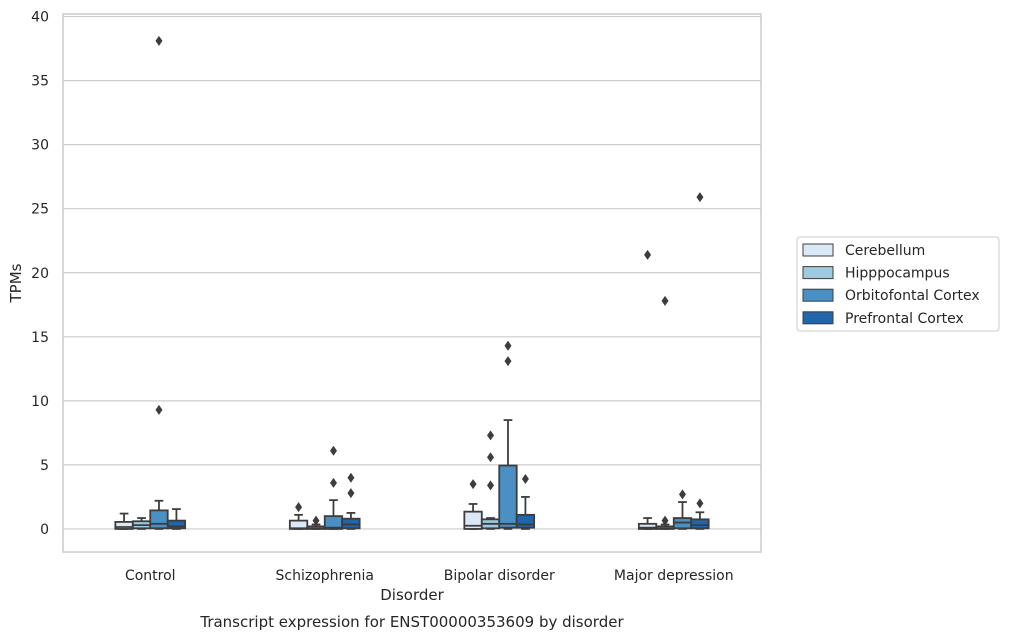 Image resolution: width=1009 pixels, height=639 pixels. What do you see at coordinates (40, 402) in the screenshot?
I see `y-tick-label: 10` at bounding box center [40, 402].